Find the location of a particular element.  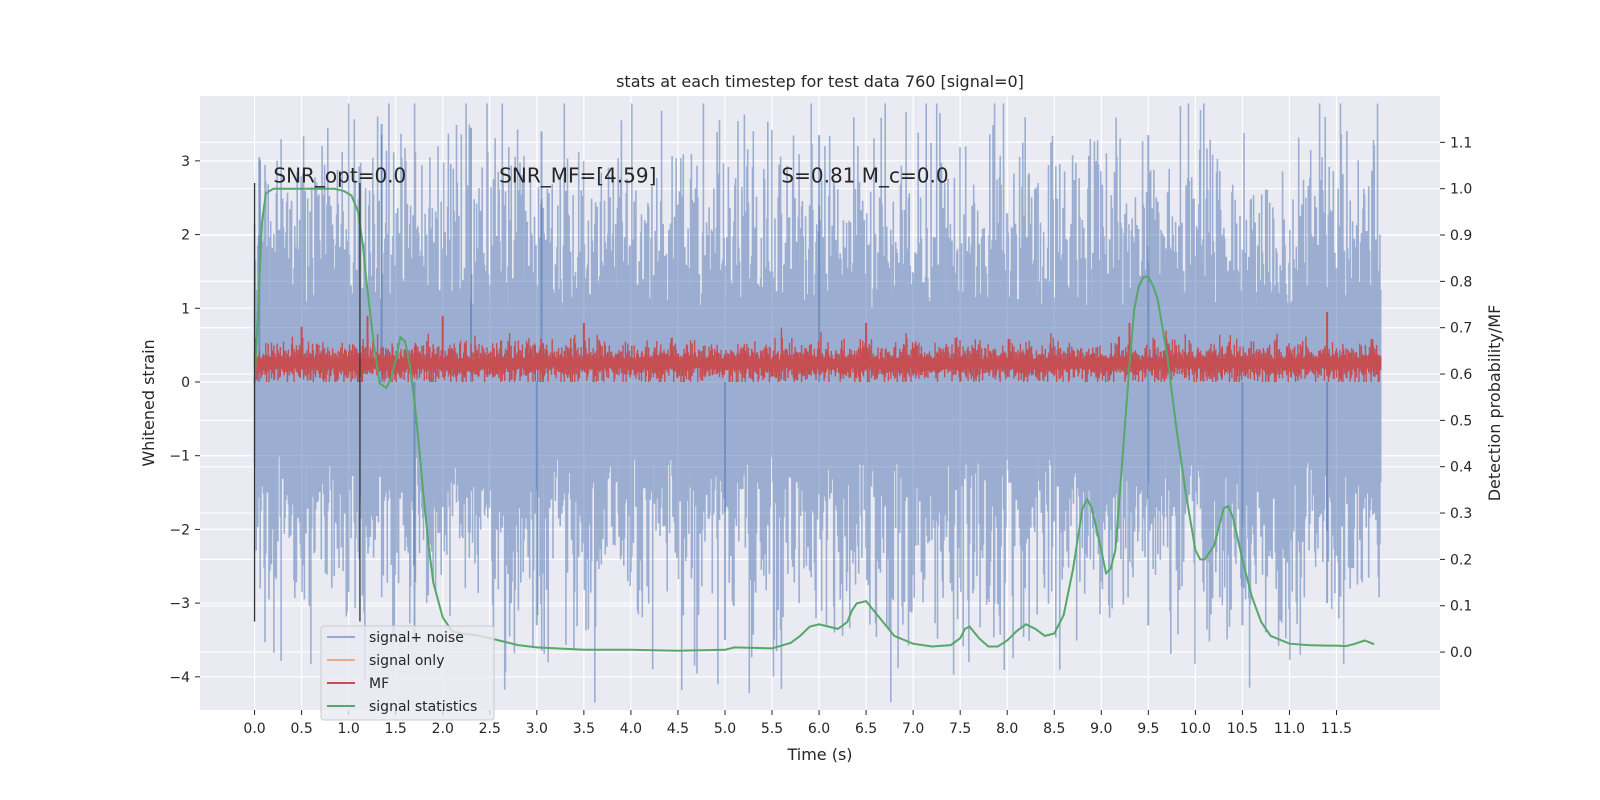

legend-label-signal-only: signal only is located at coordinates (406, 661).